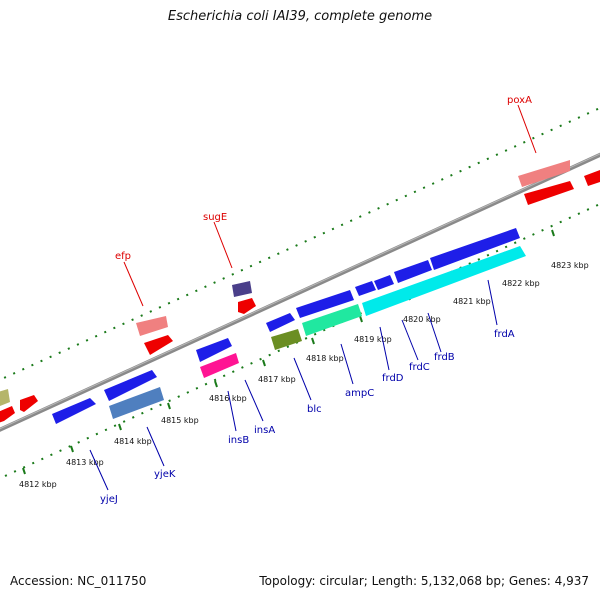 This screenshot has width=600, height=600. I want to click on gene-label-sugE: sugE, so click(215, 217).